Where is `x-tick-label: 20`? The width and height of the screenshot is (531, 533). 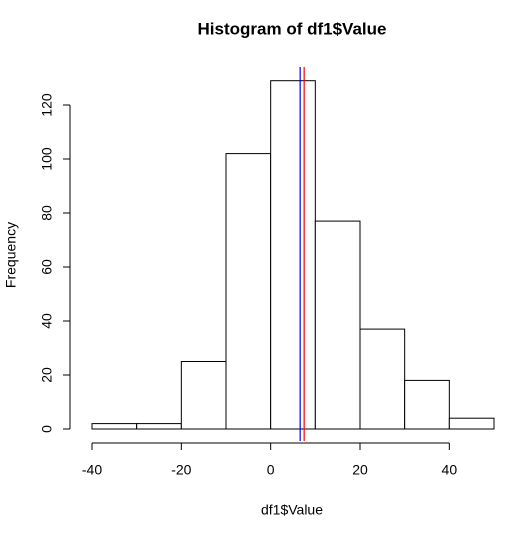 x-tick-label: 20 is located at coordinates (360, 470).